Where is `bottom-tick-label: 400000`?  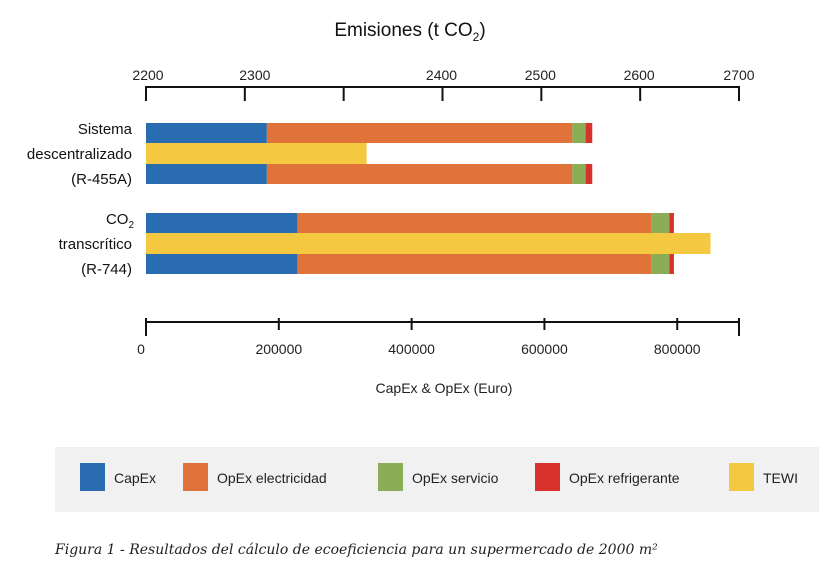 bottom-tick-label: 400000 is located at coordinates (411, 349).